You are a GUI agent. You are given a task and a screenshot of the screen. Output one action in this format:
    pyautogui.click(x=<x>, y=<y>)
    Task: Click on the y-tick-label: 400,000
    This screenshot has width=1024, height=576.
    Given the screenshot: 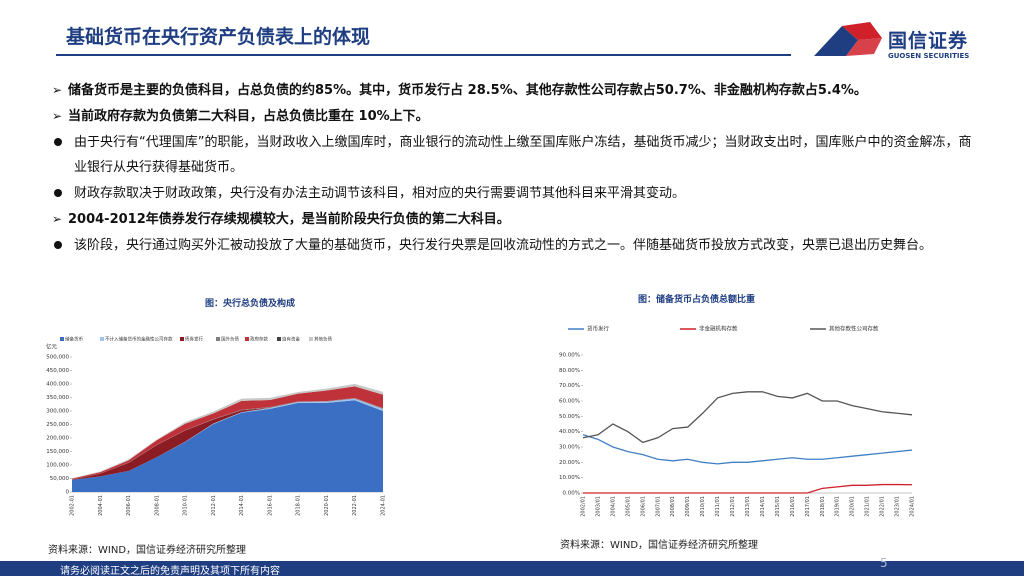 What is the action you would take?
    pyautogui.click(x=57, y=385)
    